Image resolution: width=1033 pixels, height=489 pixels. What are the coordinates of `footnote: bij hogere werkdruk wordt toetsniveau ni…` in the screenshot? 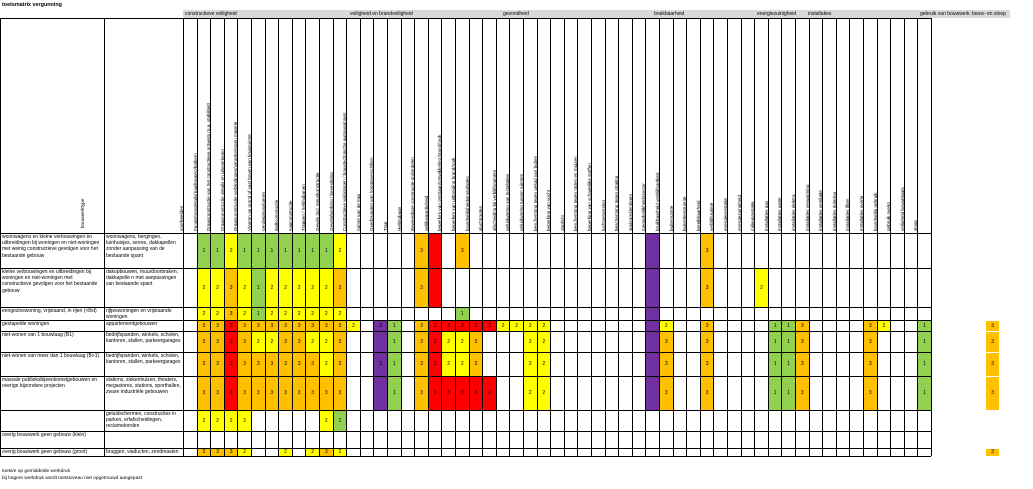 It's located at (72, 478).